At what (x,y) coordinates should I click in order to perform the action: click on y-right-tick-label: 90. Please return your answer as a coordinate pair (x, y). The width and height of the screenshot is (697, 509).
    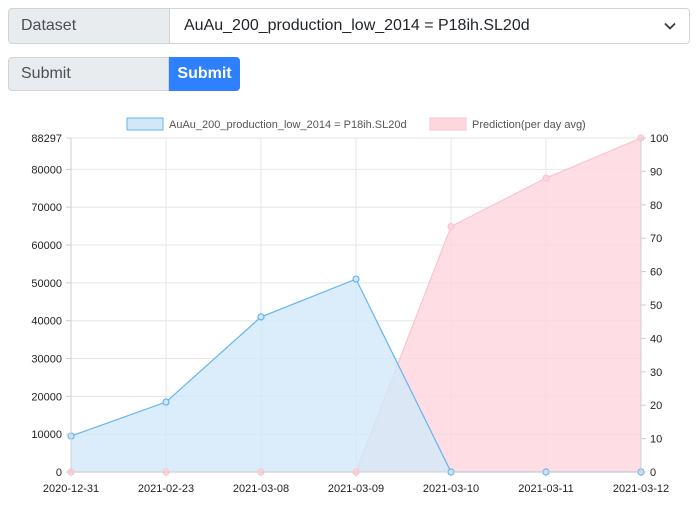
    Looking at the image, I should click on (656, 172).